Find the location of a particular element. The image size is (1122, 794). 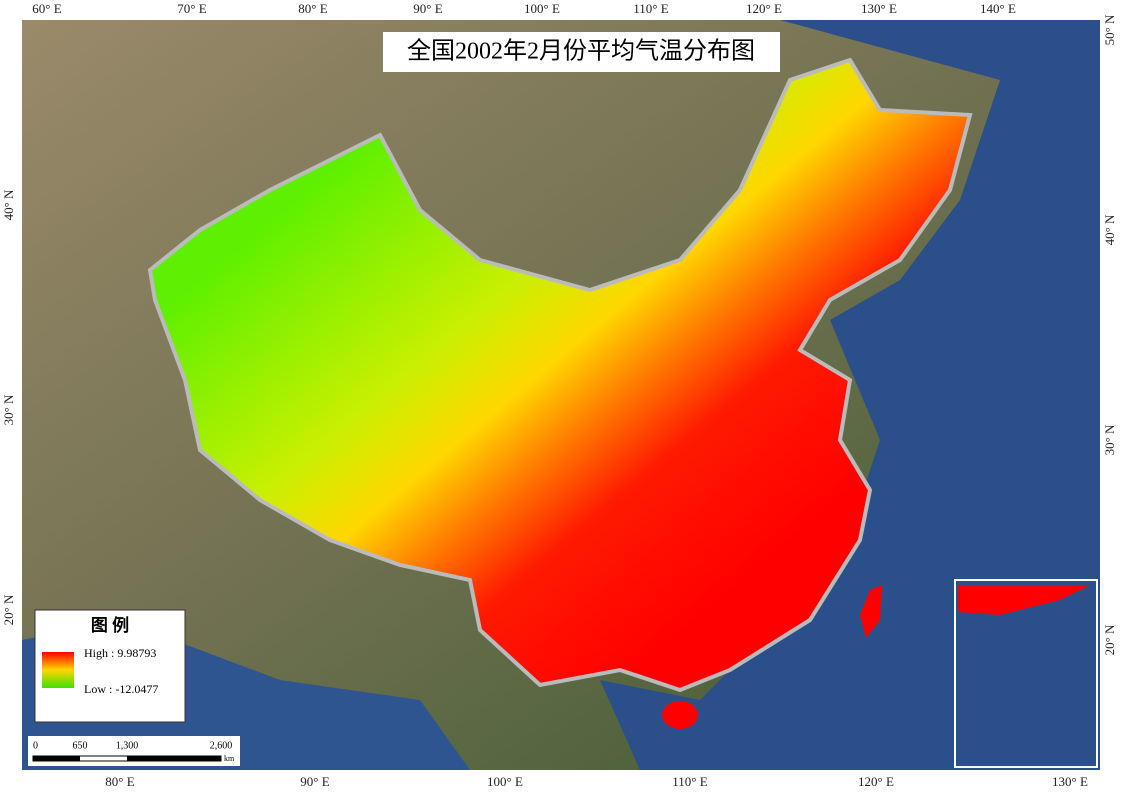

legend-ramp is located at coordinates (58, 670).